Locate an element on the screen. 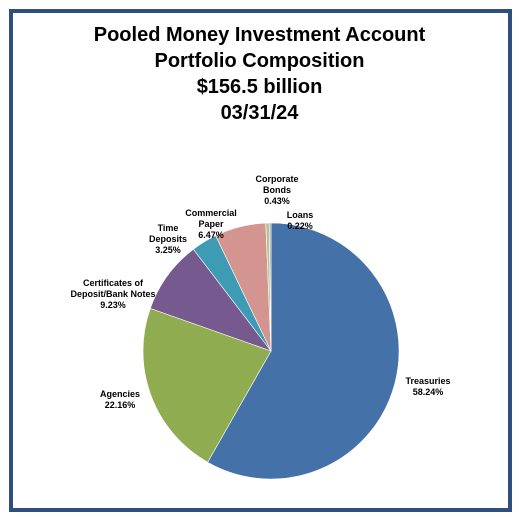 Image resolution: width=519 pixels, height=517 pixels. chart-title: Pooled Money Investment Account is located at coordinates (259, 35).